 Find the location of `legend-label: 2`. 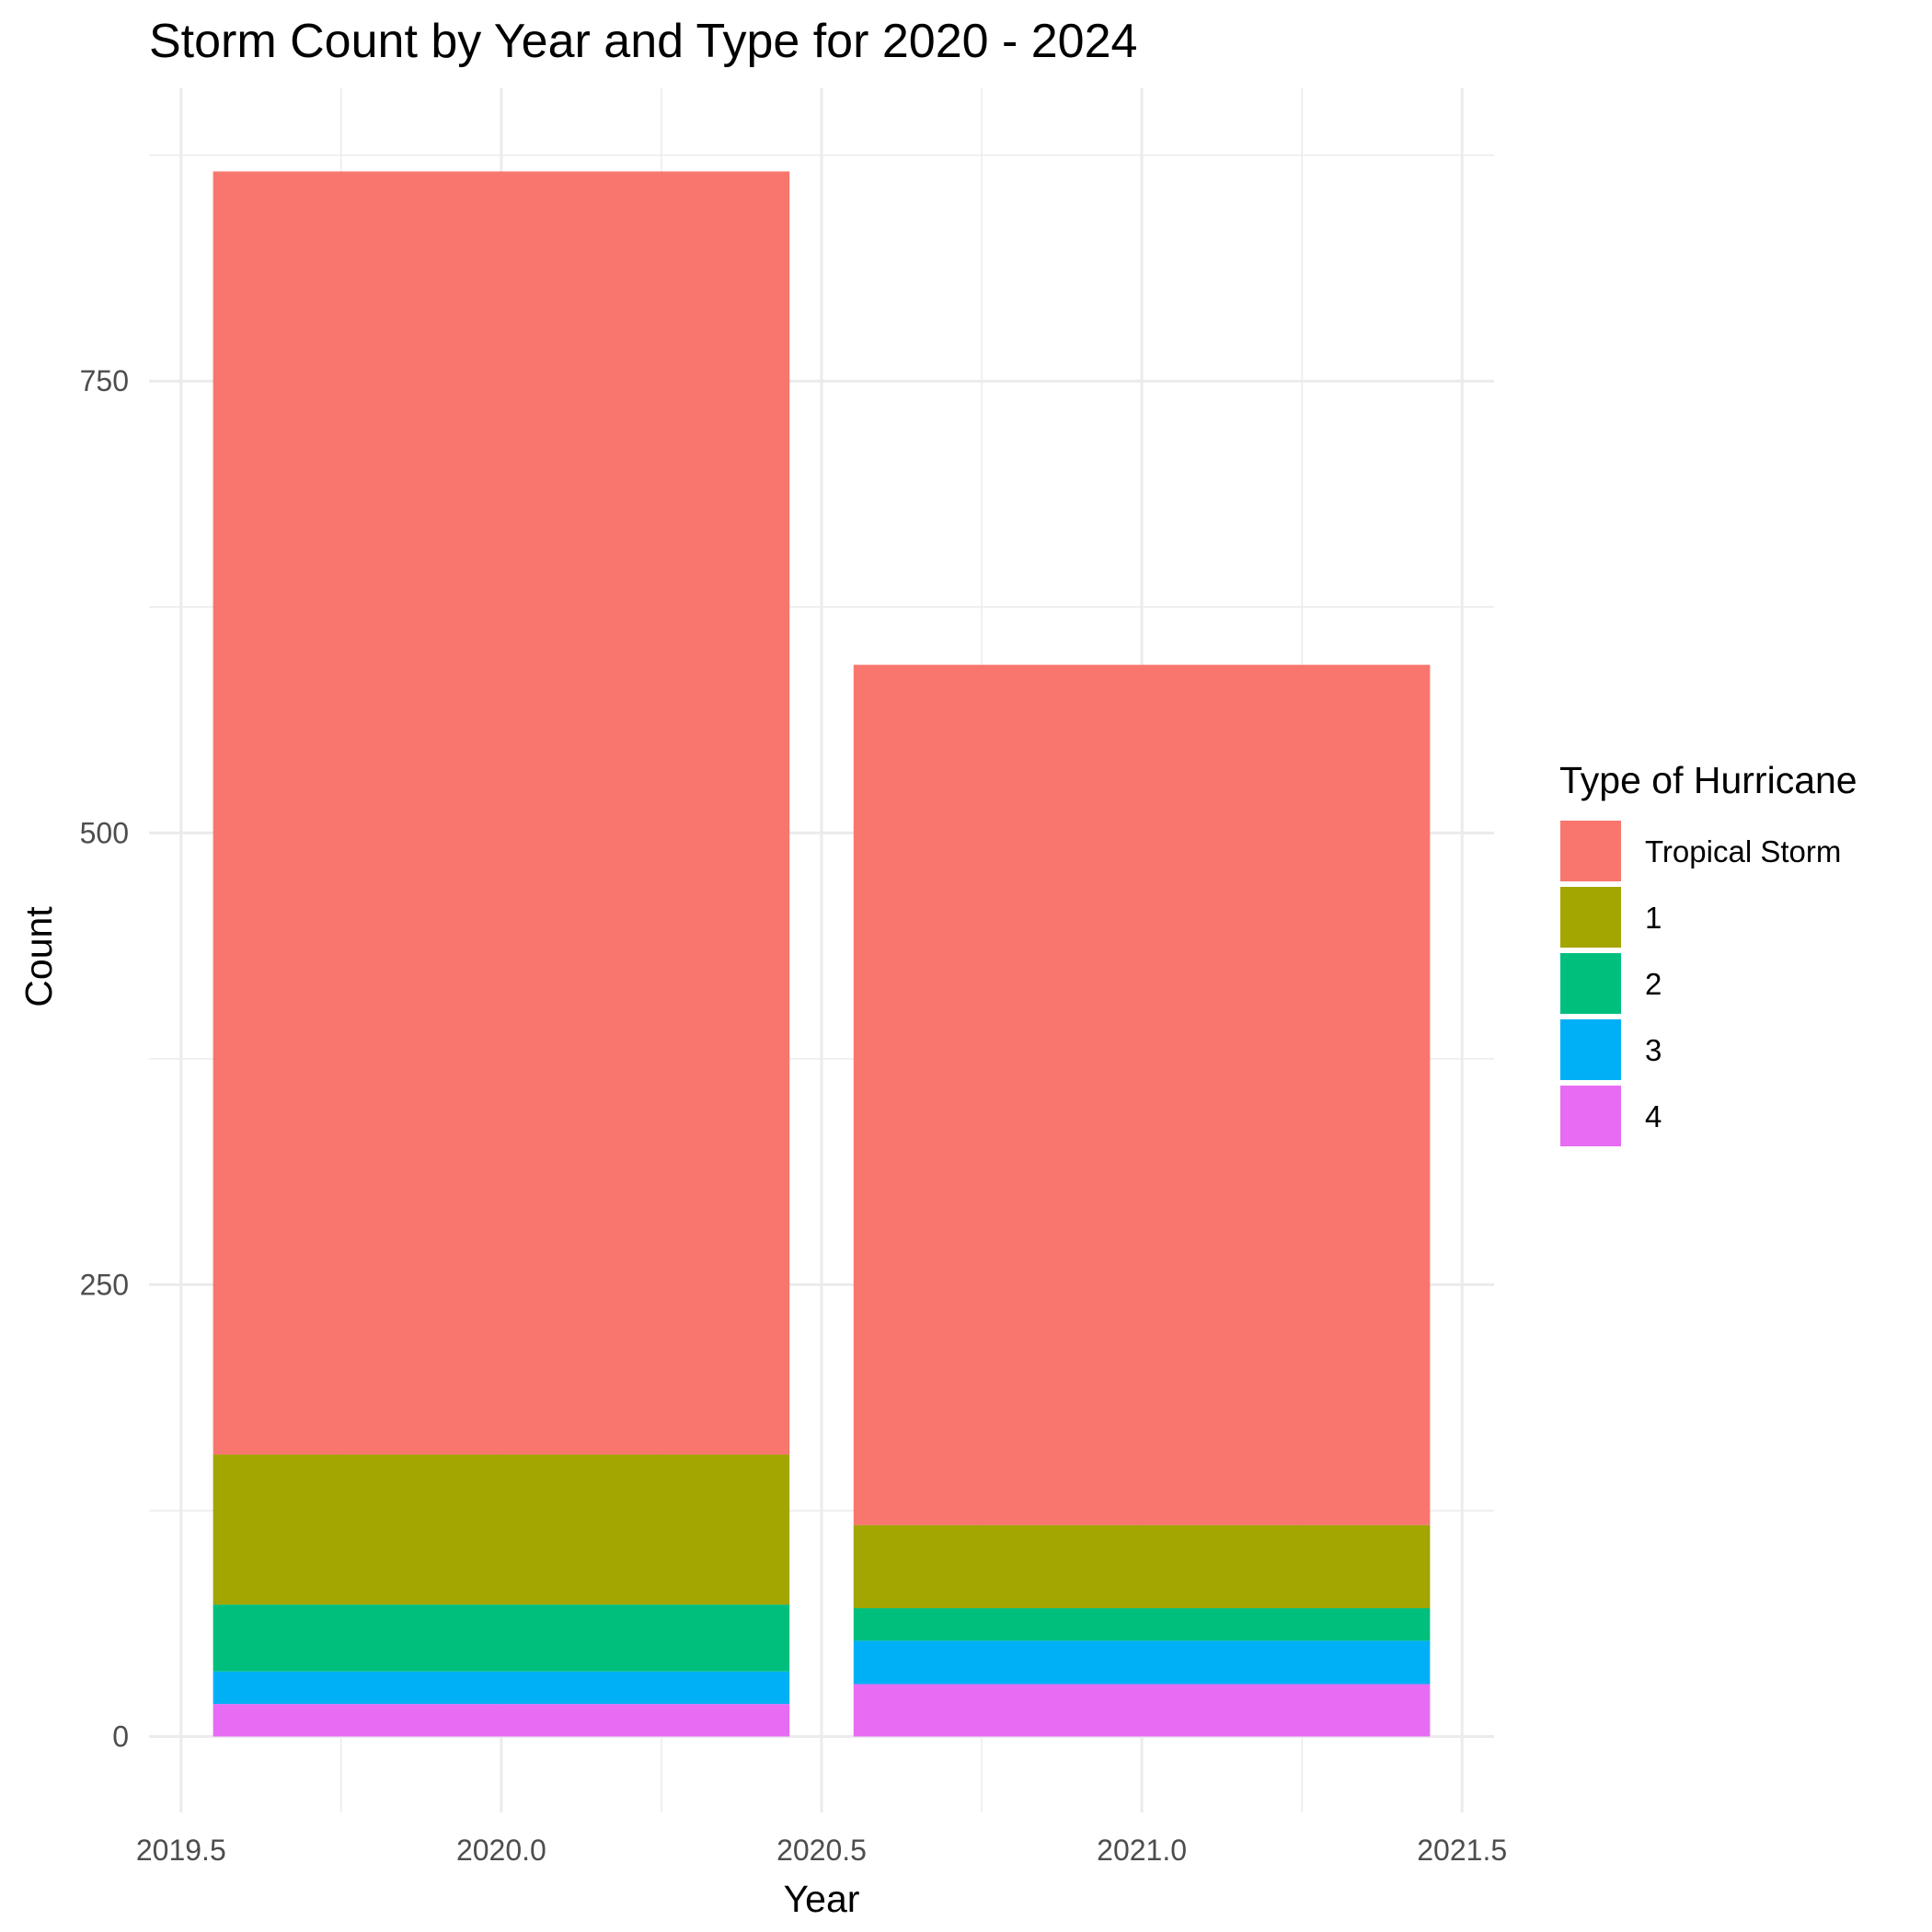

legend-label: 2 is located at coordinates (1653, 984).